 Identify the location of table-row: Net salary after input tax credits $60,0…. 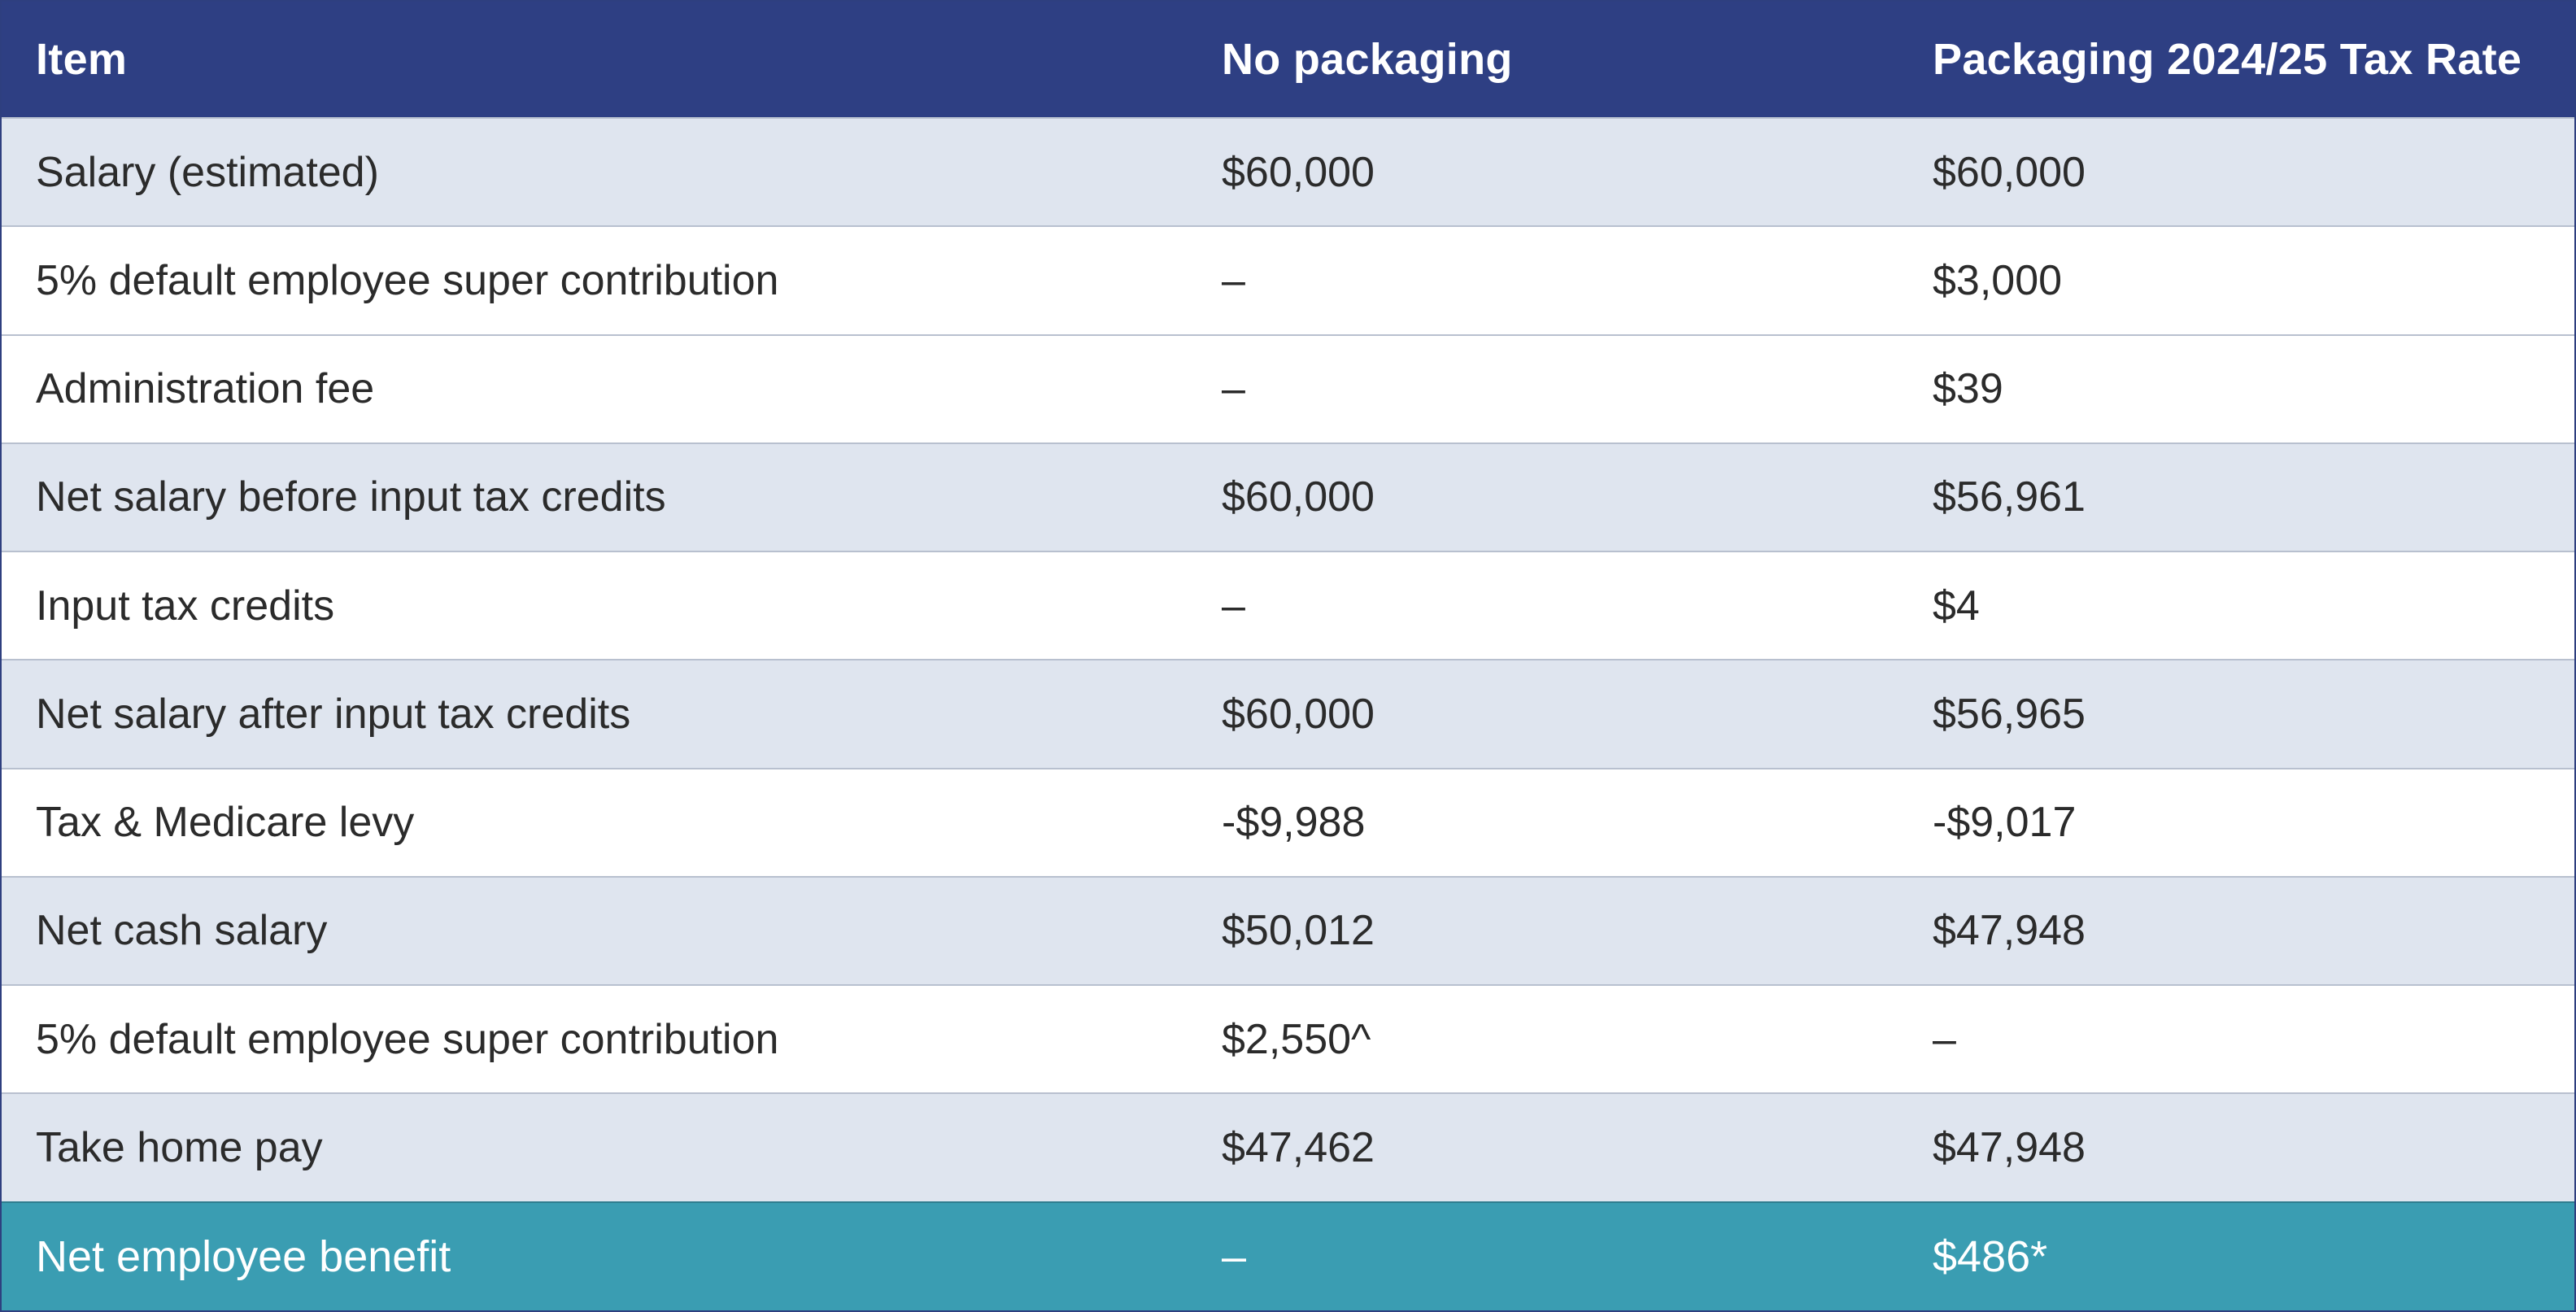
(1288, 714).